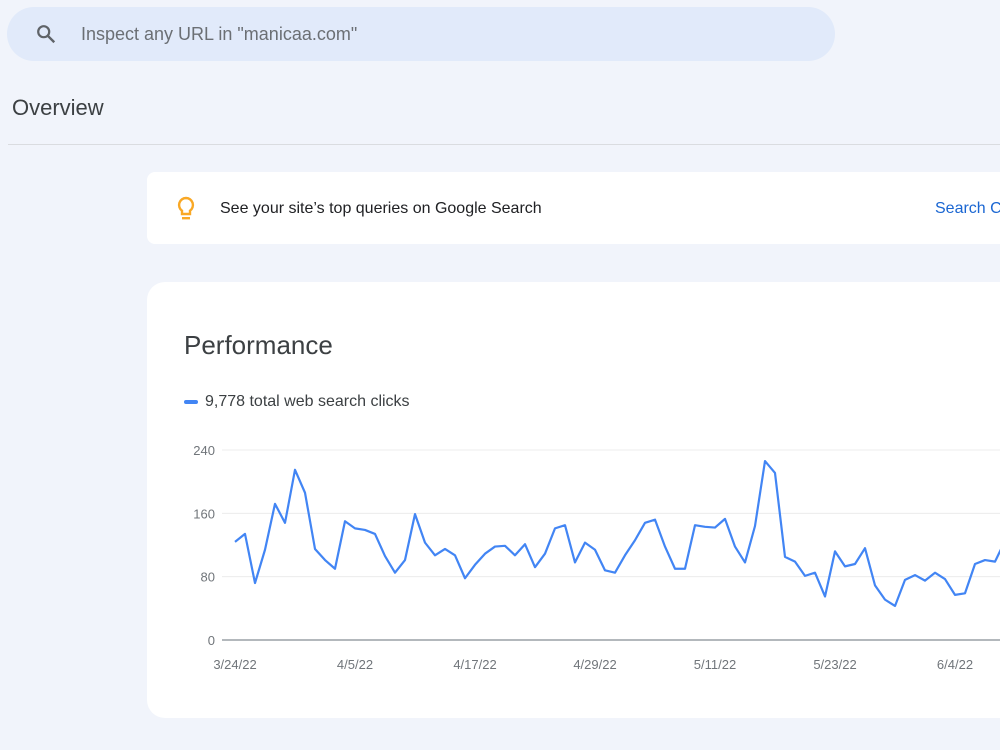 The image size is (1000, 750). I want to click on page-title: Overview, so click(58, 107).